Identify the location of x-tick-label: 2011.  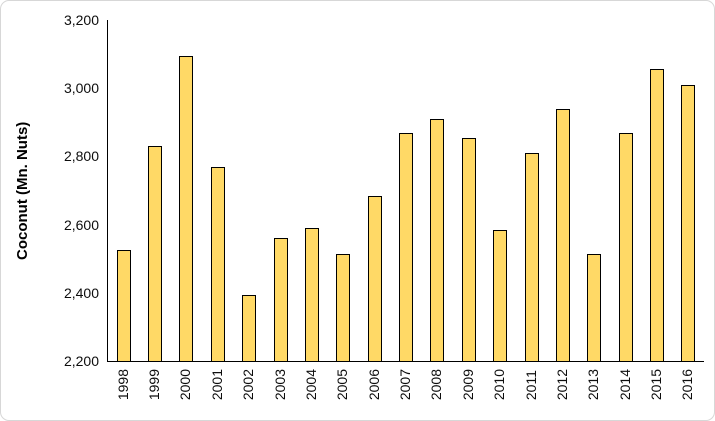
(530, 385).